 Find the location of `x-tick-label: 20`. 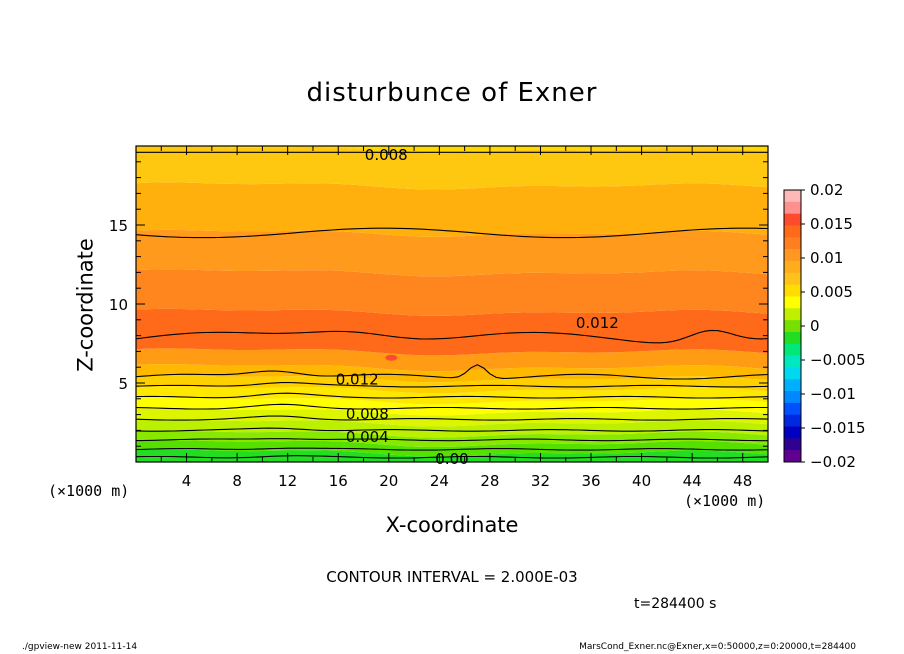

x-tick-label: 20 is located at coordinates (388, 481).